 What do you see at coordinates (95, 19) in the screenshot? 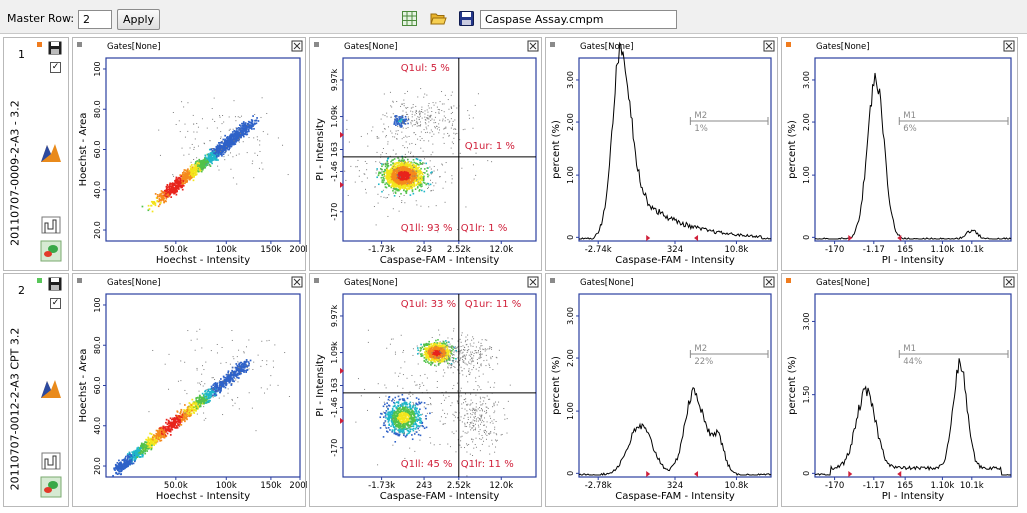
I see `master-row-input` at bounding box center [95, 19].